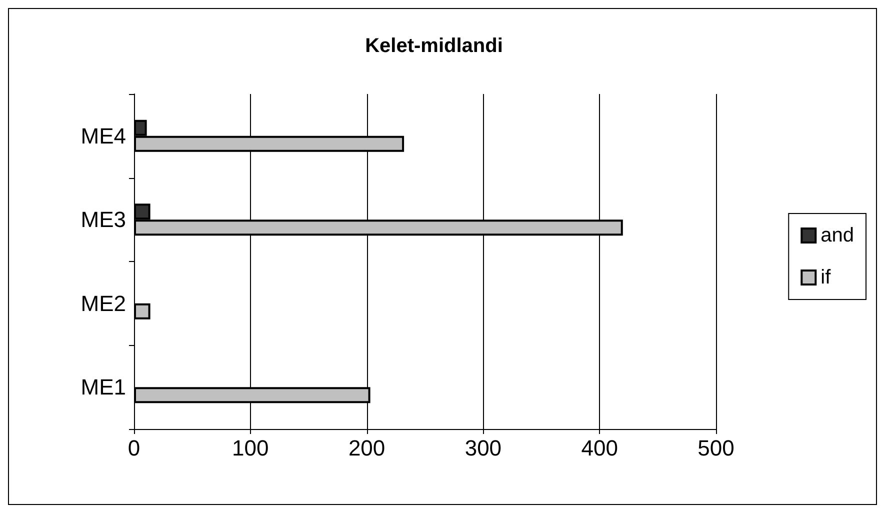 The width and height of the screenshot is (885, 513). What do you see at coordinates (826, 277) in the screenshot?
I see `legend-label: if` at bounding box center [826, 277].